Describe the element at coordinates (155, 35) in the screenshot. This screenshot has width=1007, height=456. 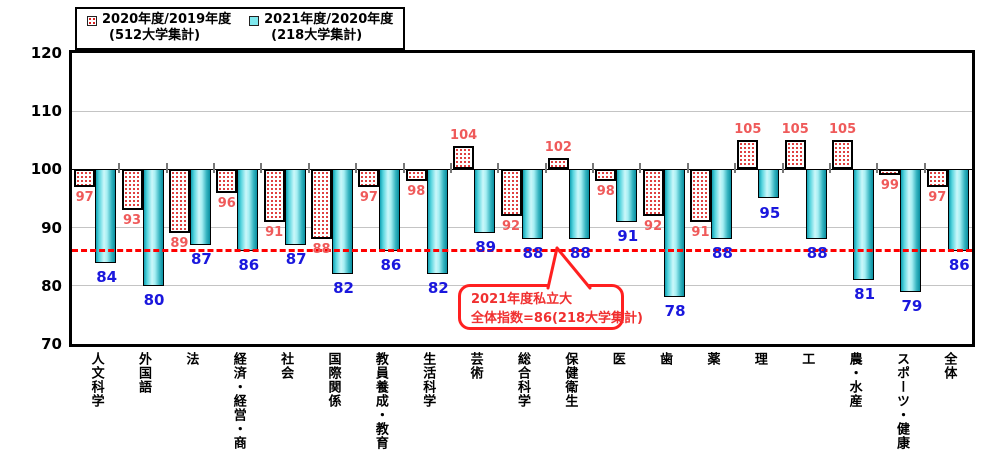
I see `legend-label-2020-line2: (512大学集計)` at that location.